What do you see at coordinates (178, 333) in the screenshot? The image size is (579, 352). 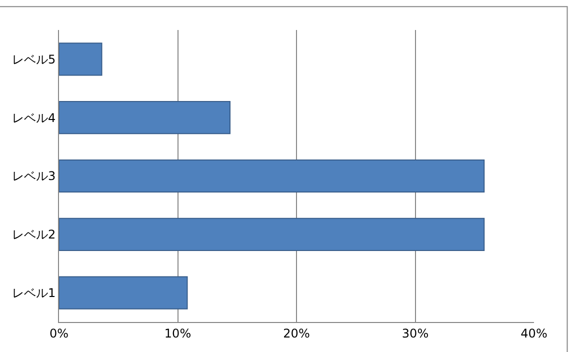 I see `x-tick-label: 10%` at bounding box center [178, 333].